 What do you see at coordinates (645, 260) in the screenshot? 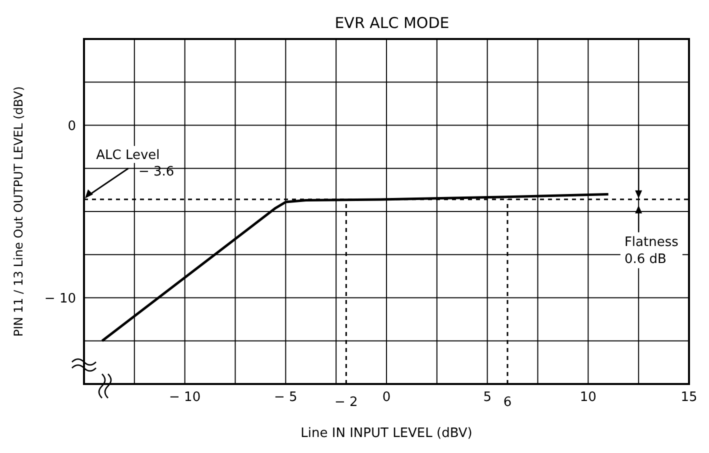
I see `annotation: 0.6 dB` at bounding box center [645, 260].